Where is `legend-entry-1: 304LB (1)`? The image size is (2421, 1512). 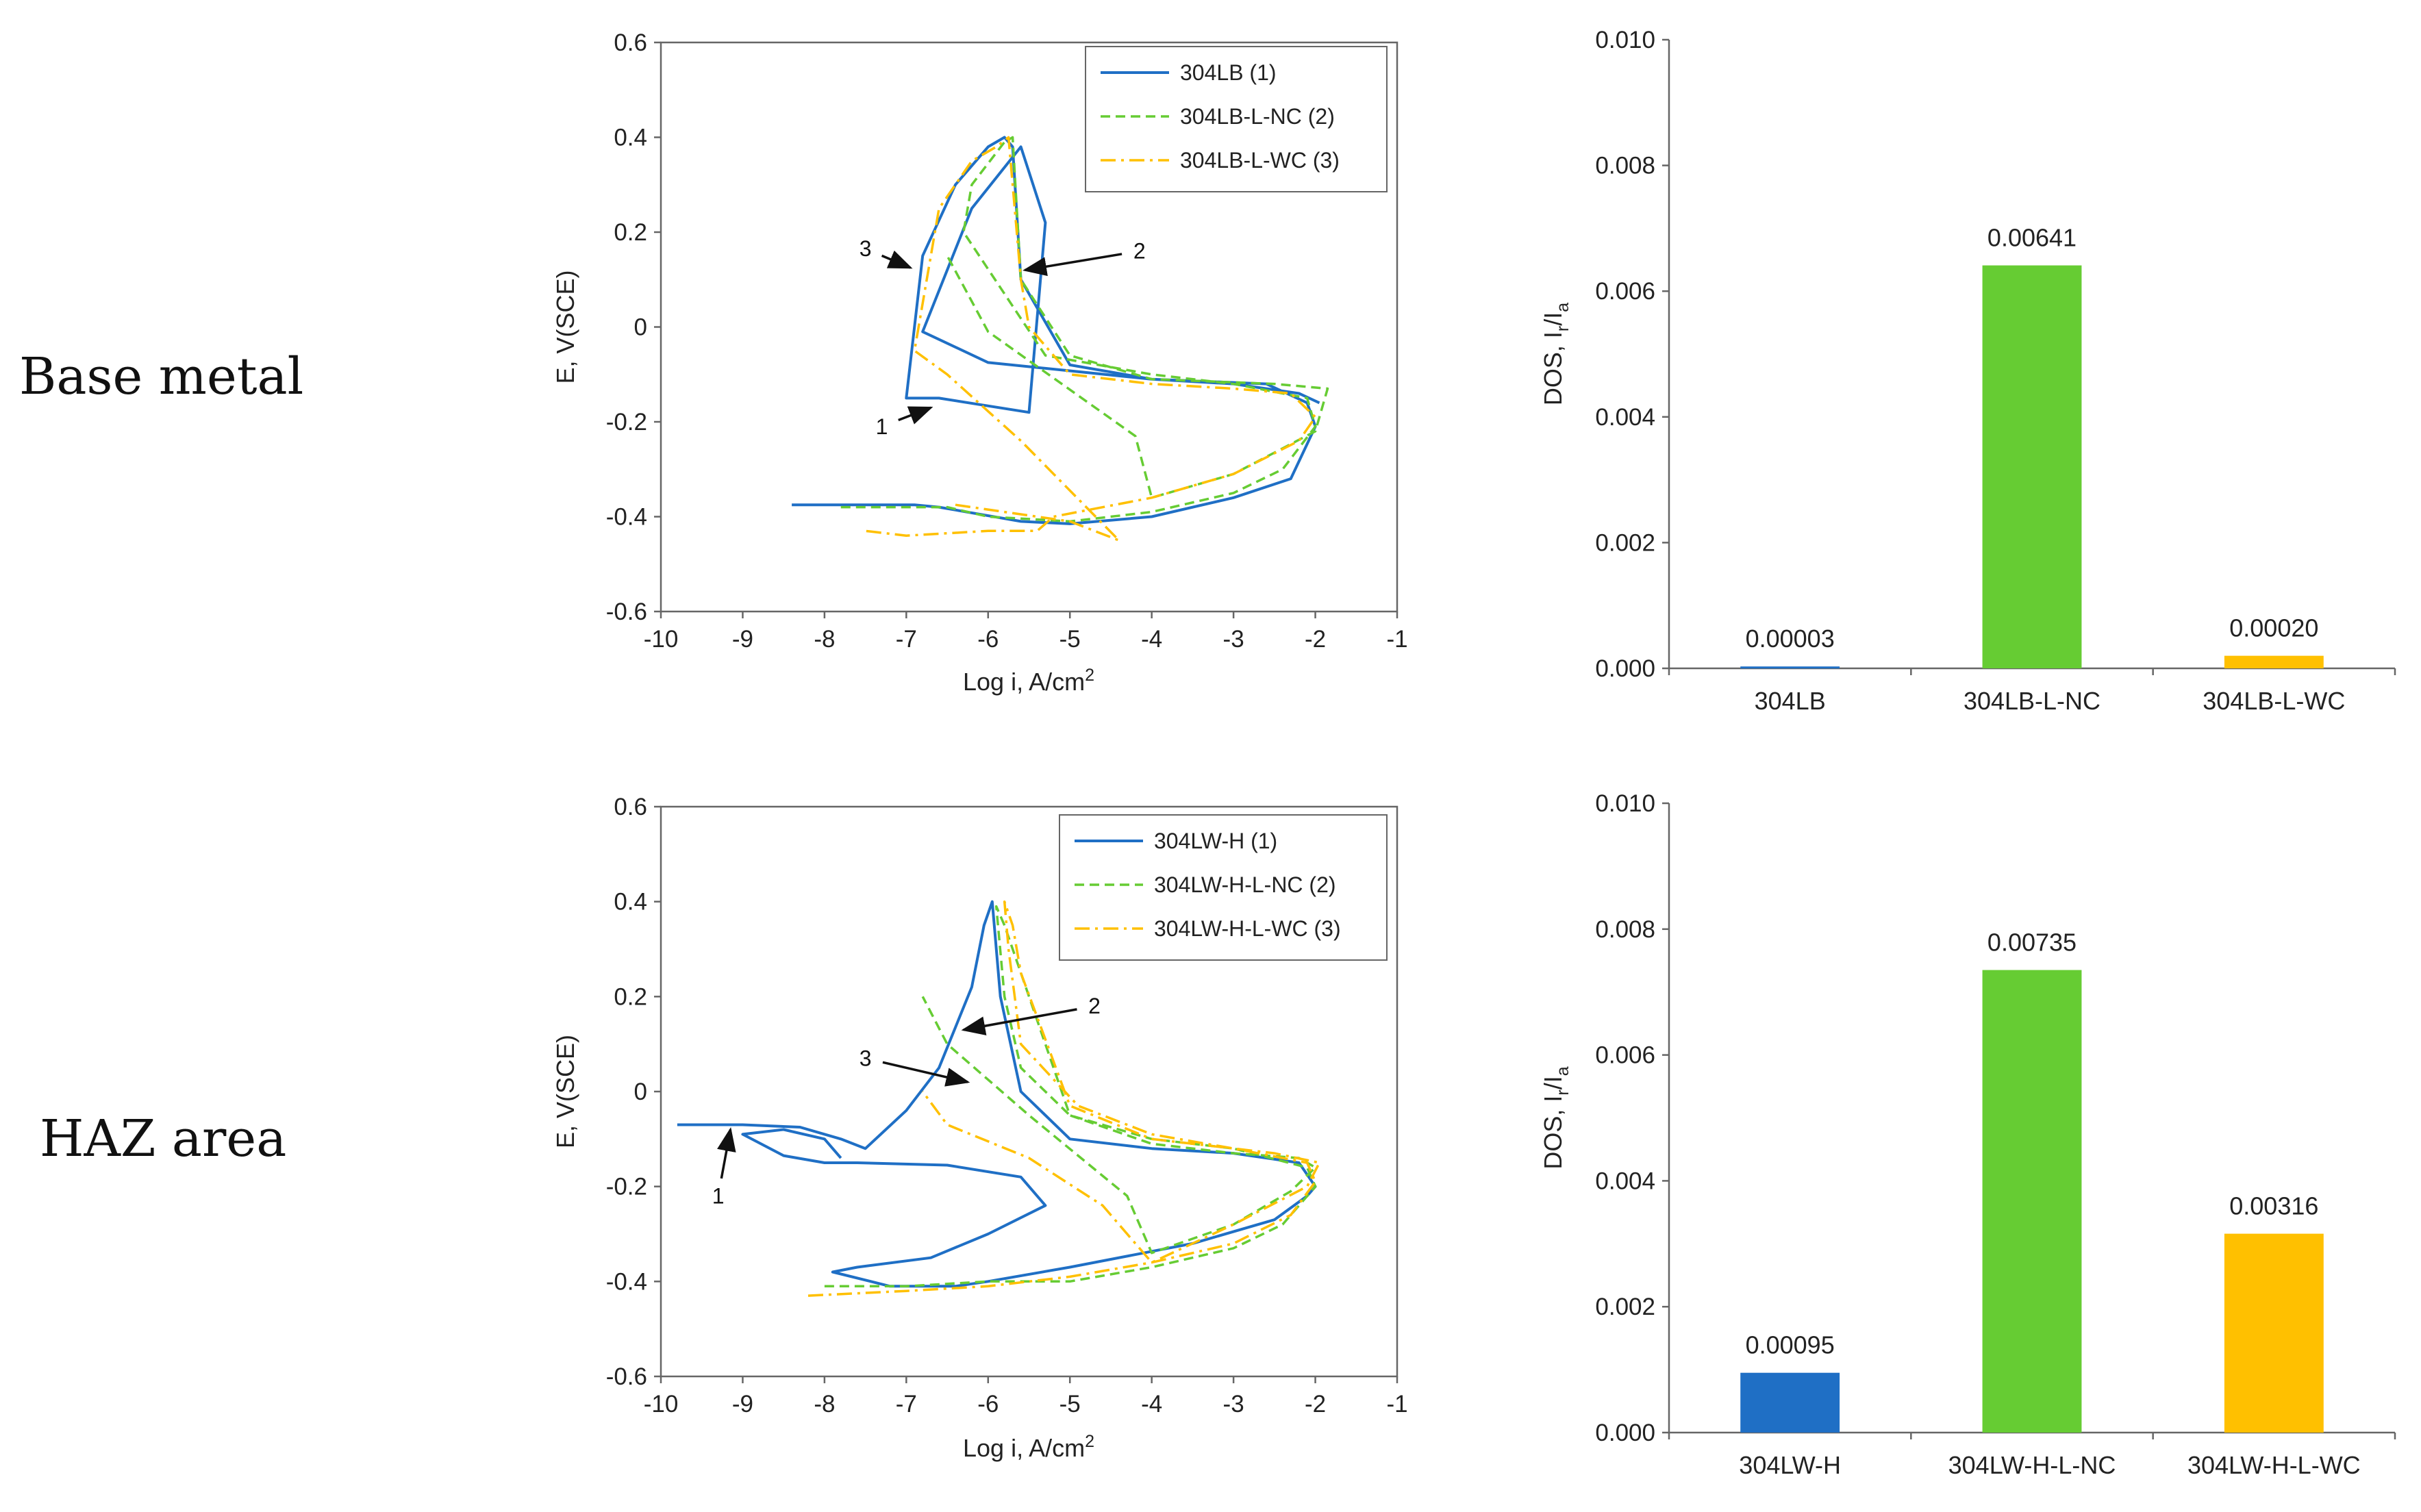 legend-entry-1: 304LB (1) is located at coordinates (1228, 72).